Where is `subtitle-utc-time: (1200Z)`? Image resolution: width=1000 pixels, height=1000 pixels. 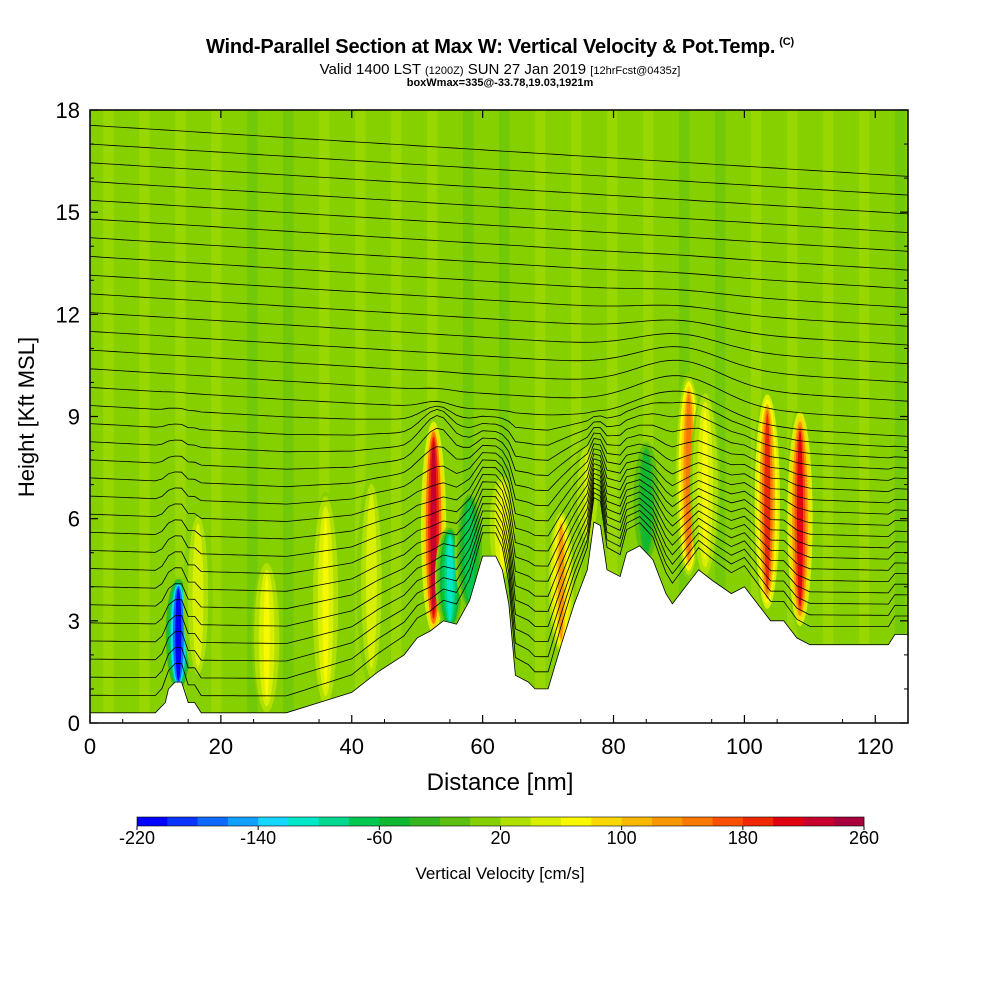
subtitle-utc-time: (1200Z) is located at coordinates (444, 71).